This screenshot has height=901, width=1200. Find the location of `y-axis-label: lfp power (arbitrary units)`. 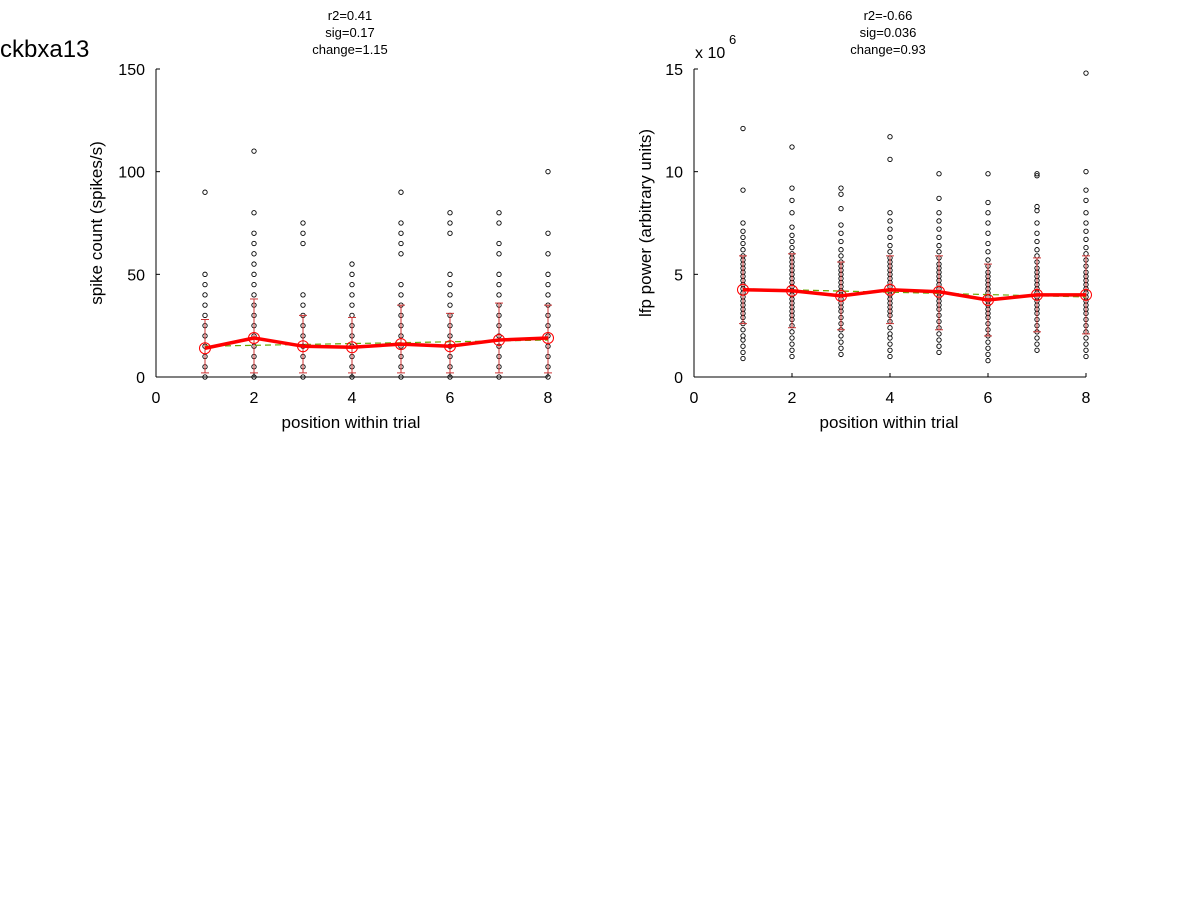

y-axis-label: lfp power (arbitrary units) is located at coordinates (645, 223).